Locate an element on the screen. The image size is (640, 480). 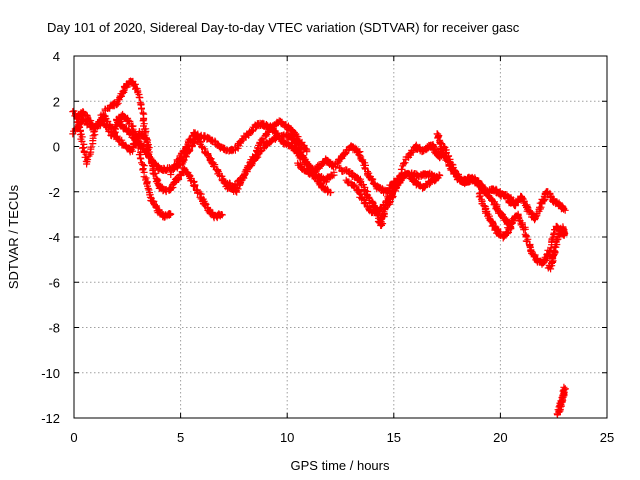
series-sat-k is located at coordinates (476, 189).